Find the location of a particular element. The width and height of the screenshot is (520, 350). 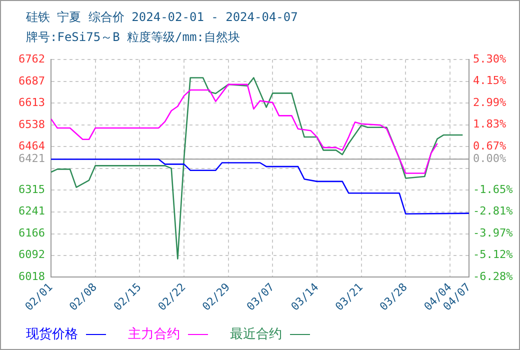

y-tick-label: 6315 is located at coordinates (31, 189).